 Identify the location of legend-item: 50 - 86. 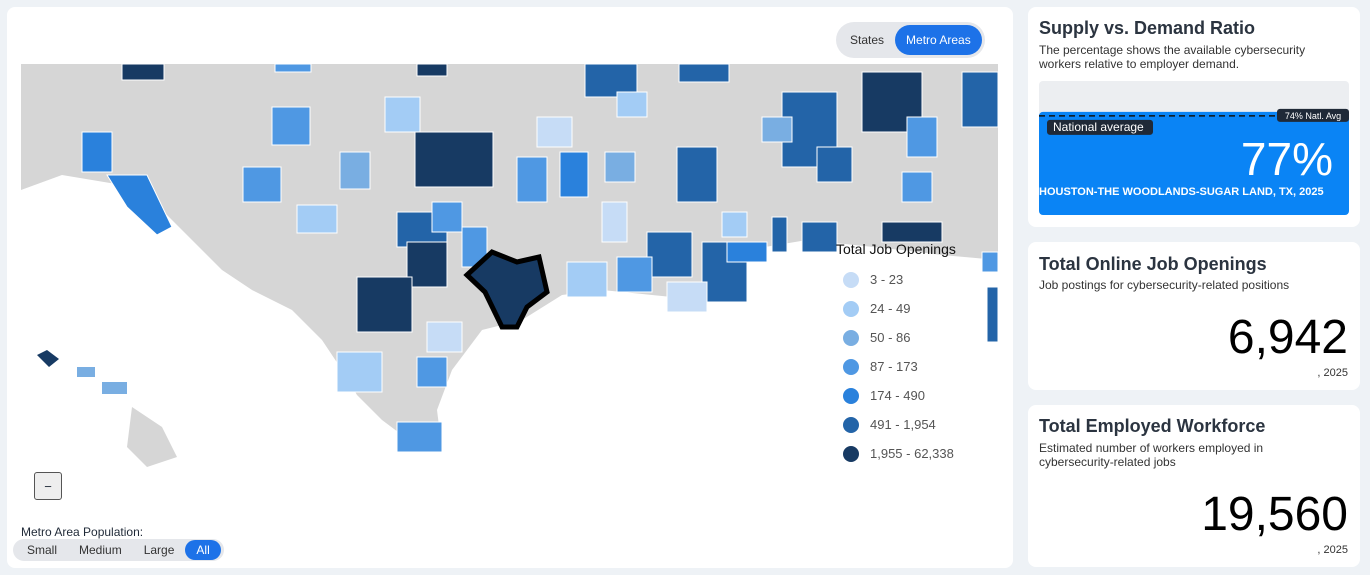
(896, 337).